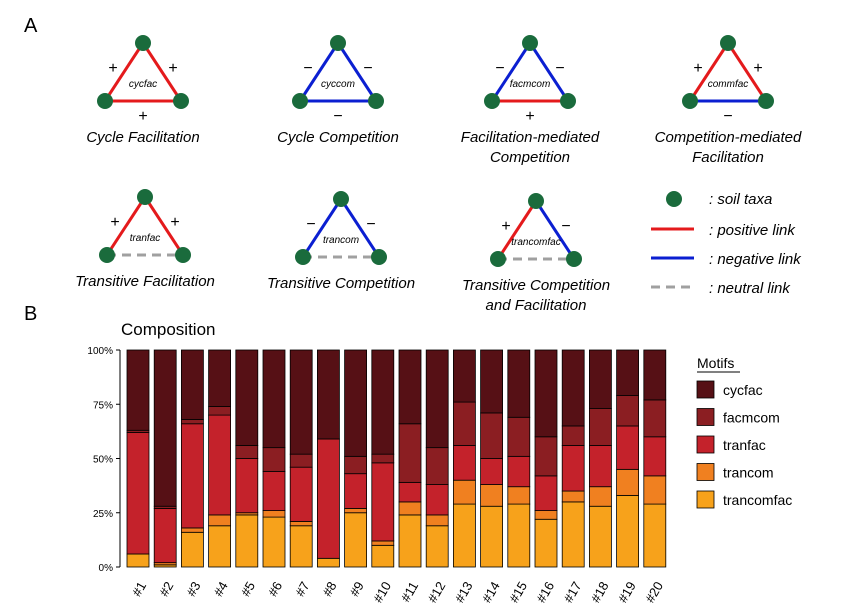 The image size is (845, 611). What do you see at coordinates (382, 592) in the screenshot?
I see `x-tick-label: #10` at bounding box center [382, 592].